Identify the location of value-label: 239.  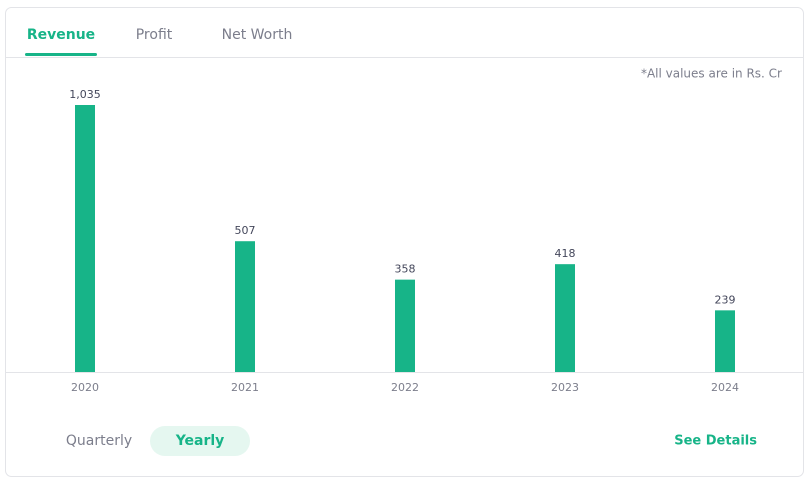
(725, 299).